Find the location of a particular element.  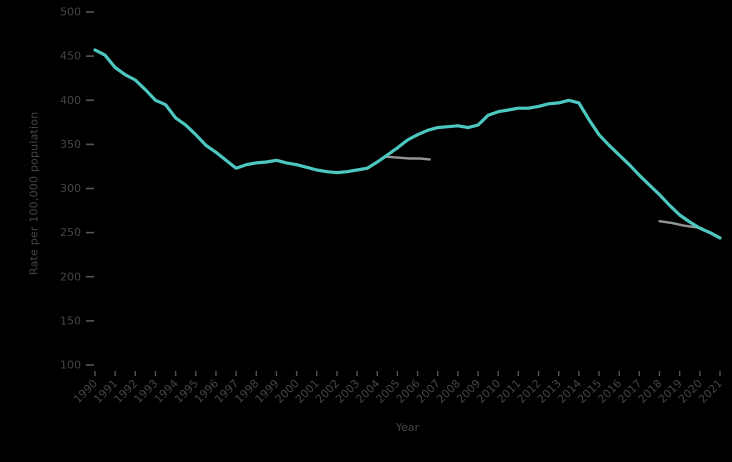

y-tick-label: 500 is located at coordinates (70, 12).